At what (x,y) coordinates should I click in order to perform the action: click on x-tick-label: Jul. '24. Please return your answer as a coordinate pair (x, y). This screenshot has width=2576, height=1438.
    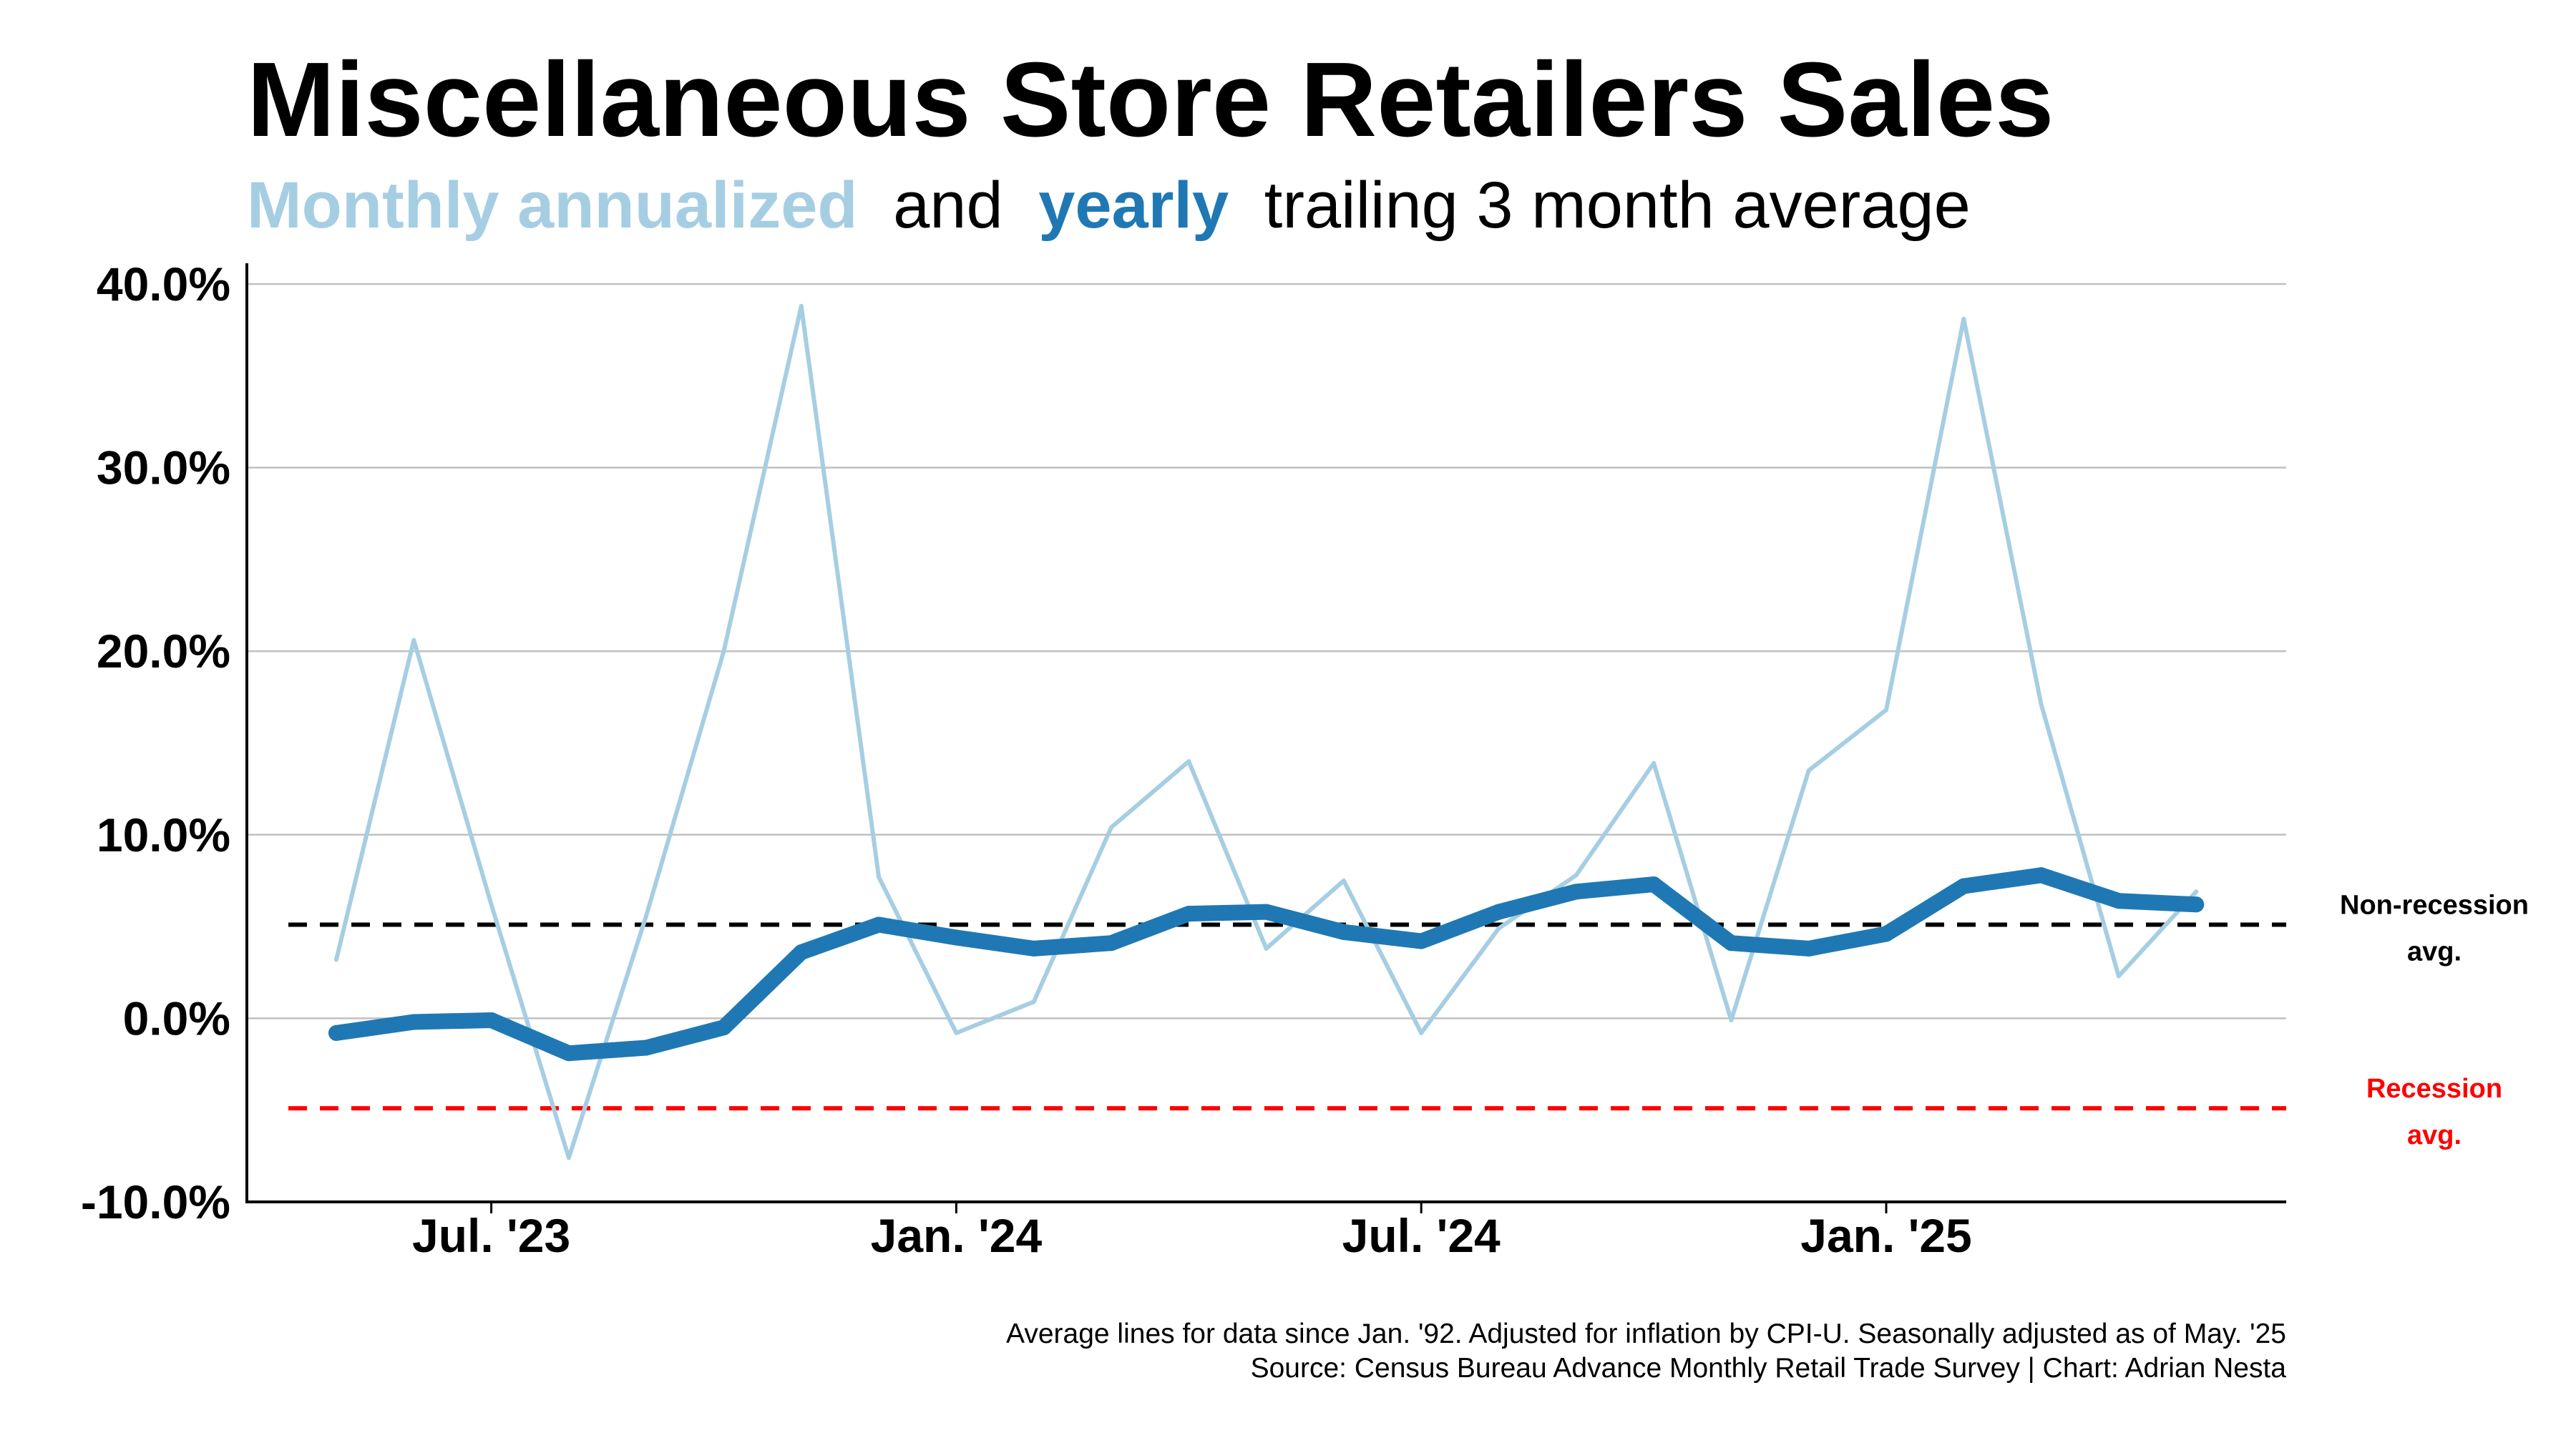
    Looking at the image, I should click on (1421, 1235).